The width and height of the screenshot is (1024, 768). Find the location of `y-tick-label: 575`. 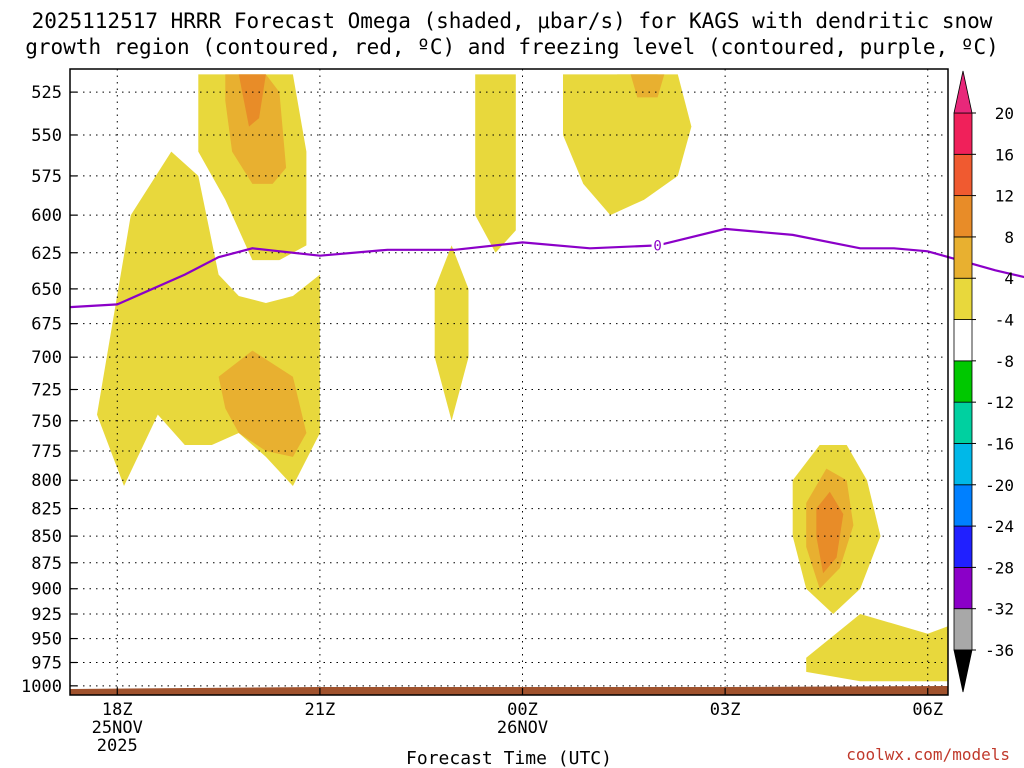

y-tick-label: 575 is located at coordinates (46, 177).